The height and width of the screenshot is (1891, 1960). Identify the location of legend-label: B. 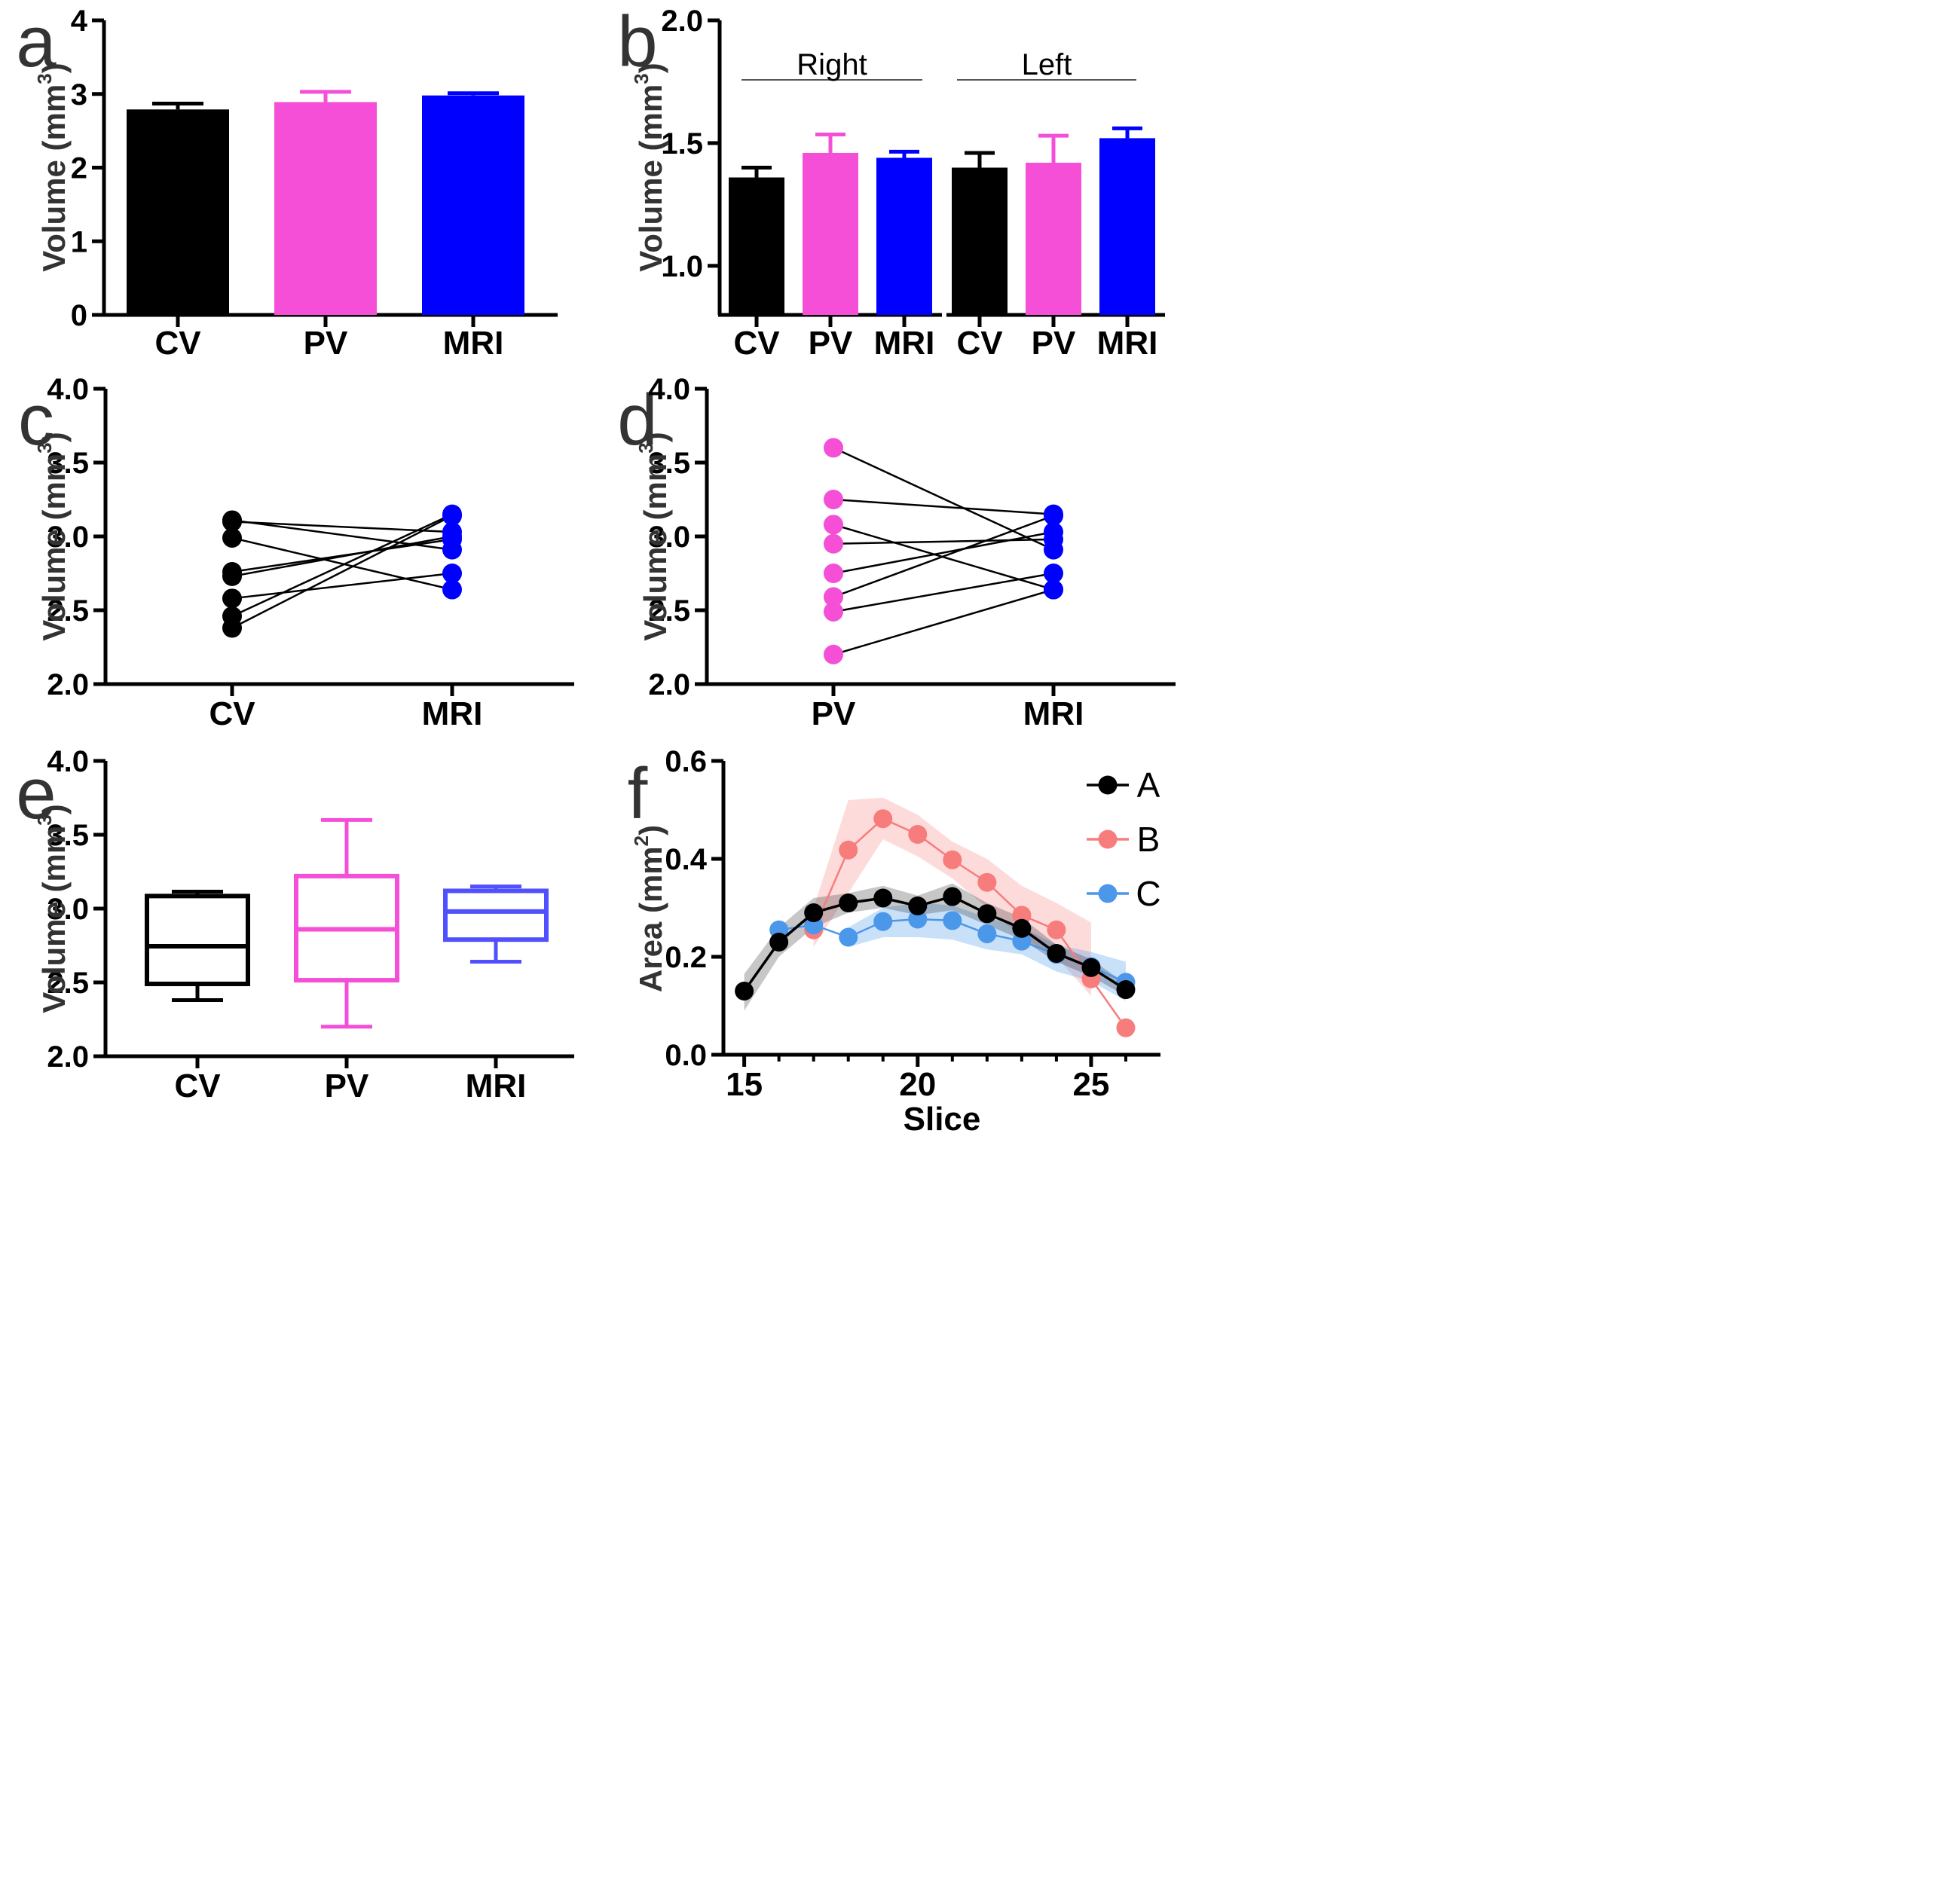
(1148, 839).